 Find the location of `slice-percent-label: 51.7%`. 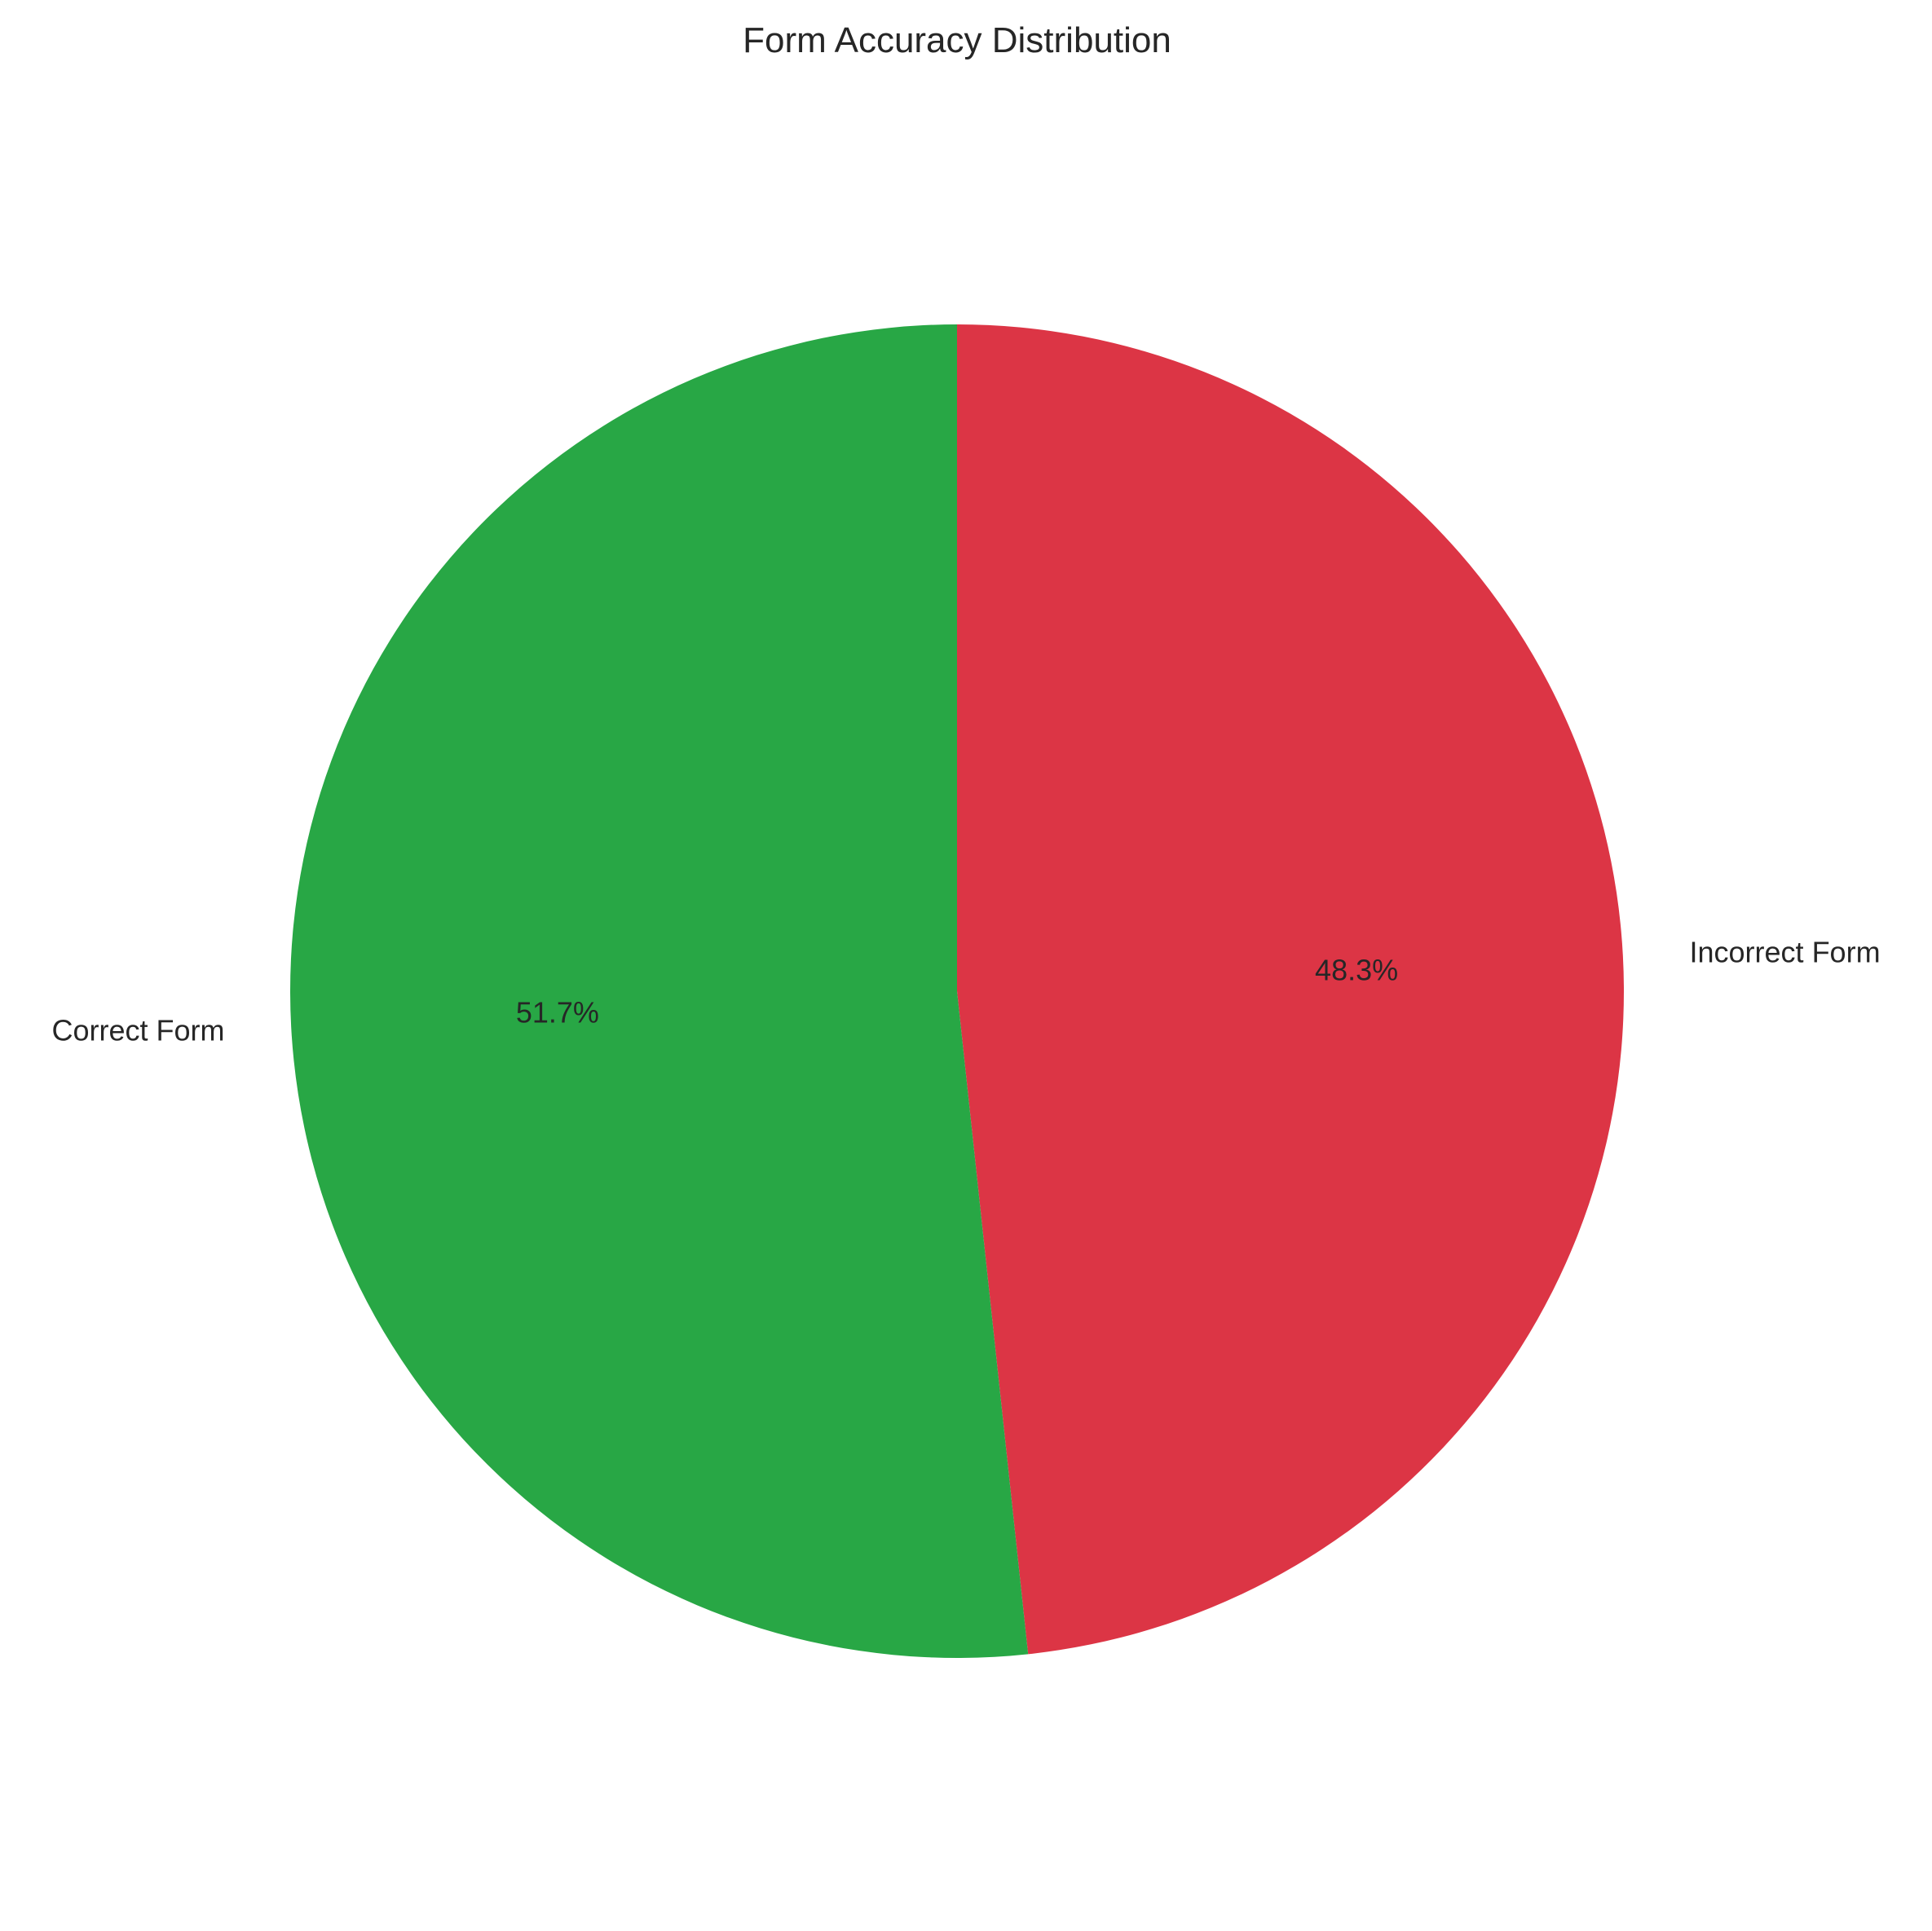

slice-percent-label: 51.7% is located at coordinates (557, 1013).